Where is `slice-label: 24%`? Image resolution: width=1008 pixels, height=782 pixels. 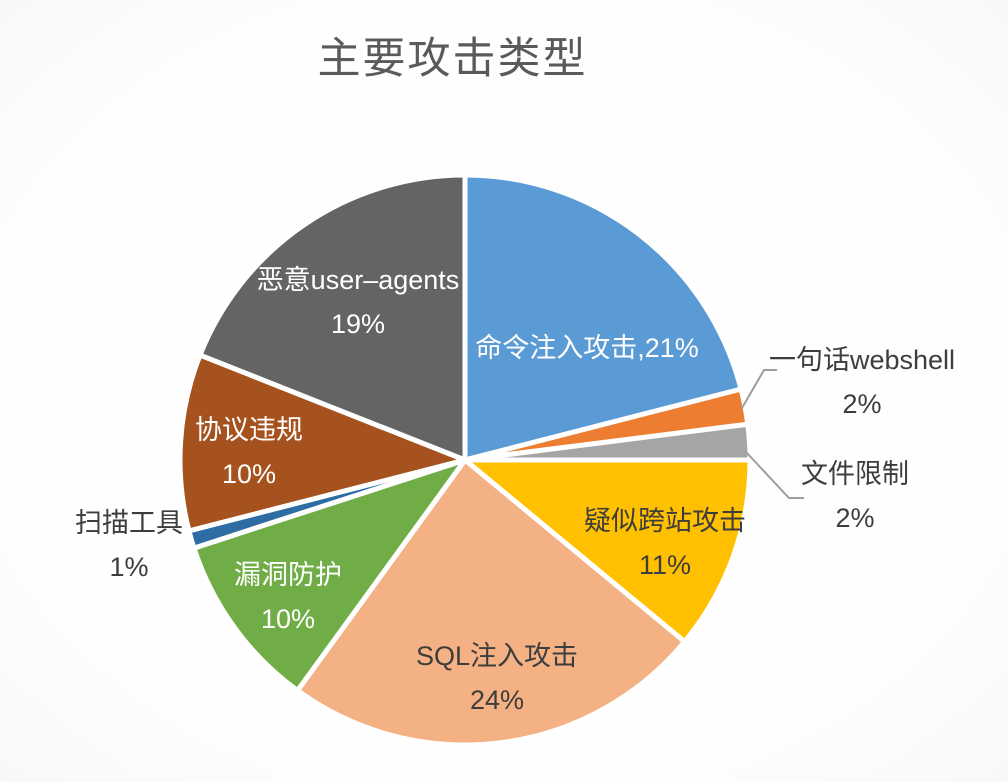
slice-label: 24% is located at coordinates (497, 700).